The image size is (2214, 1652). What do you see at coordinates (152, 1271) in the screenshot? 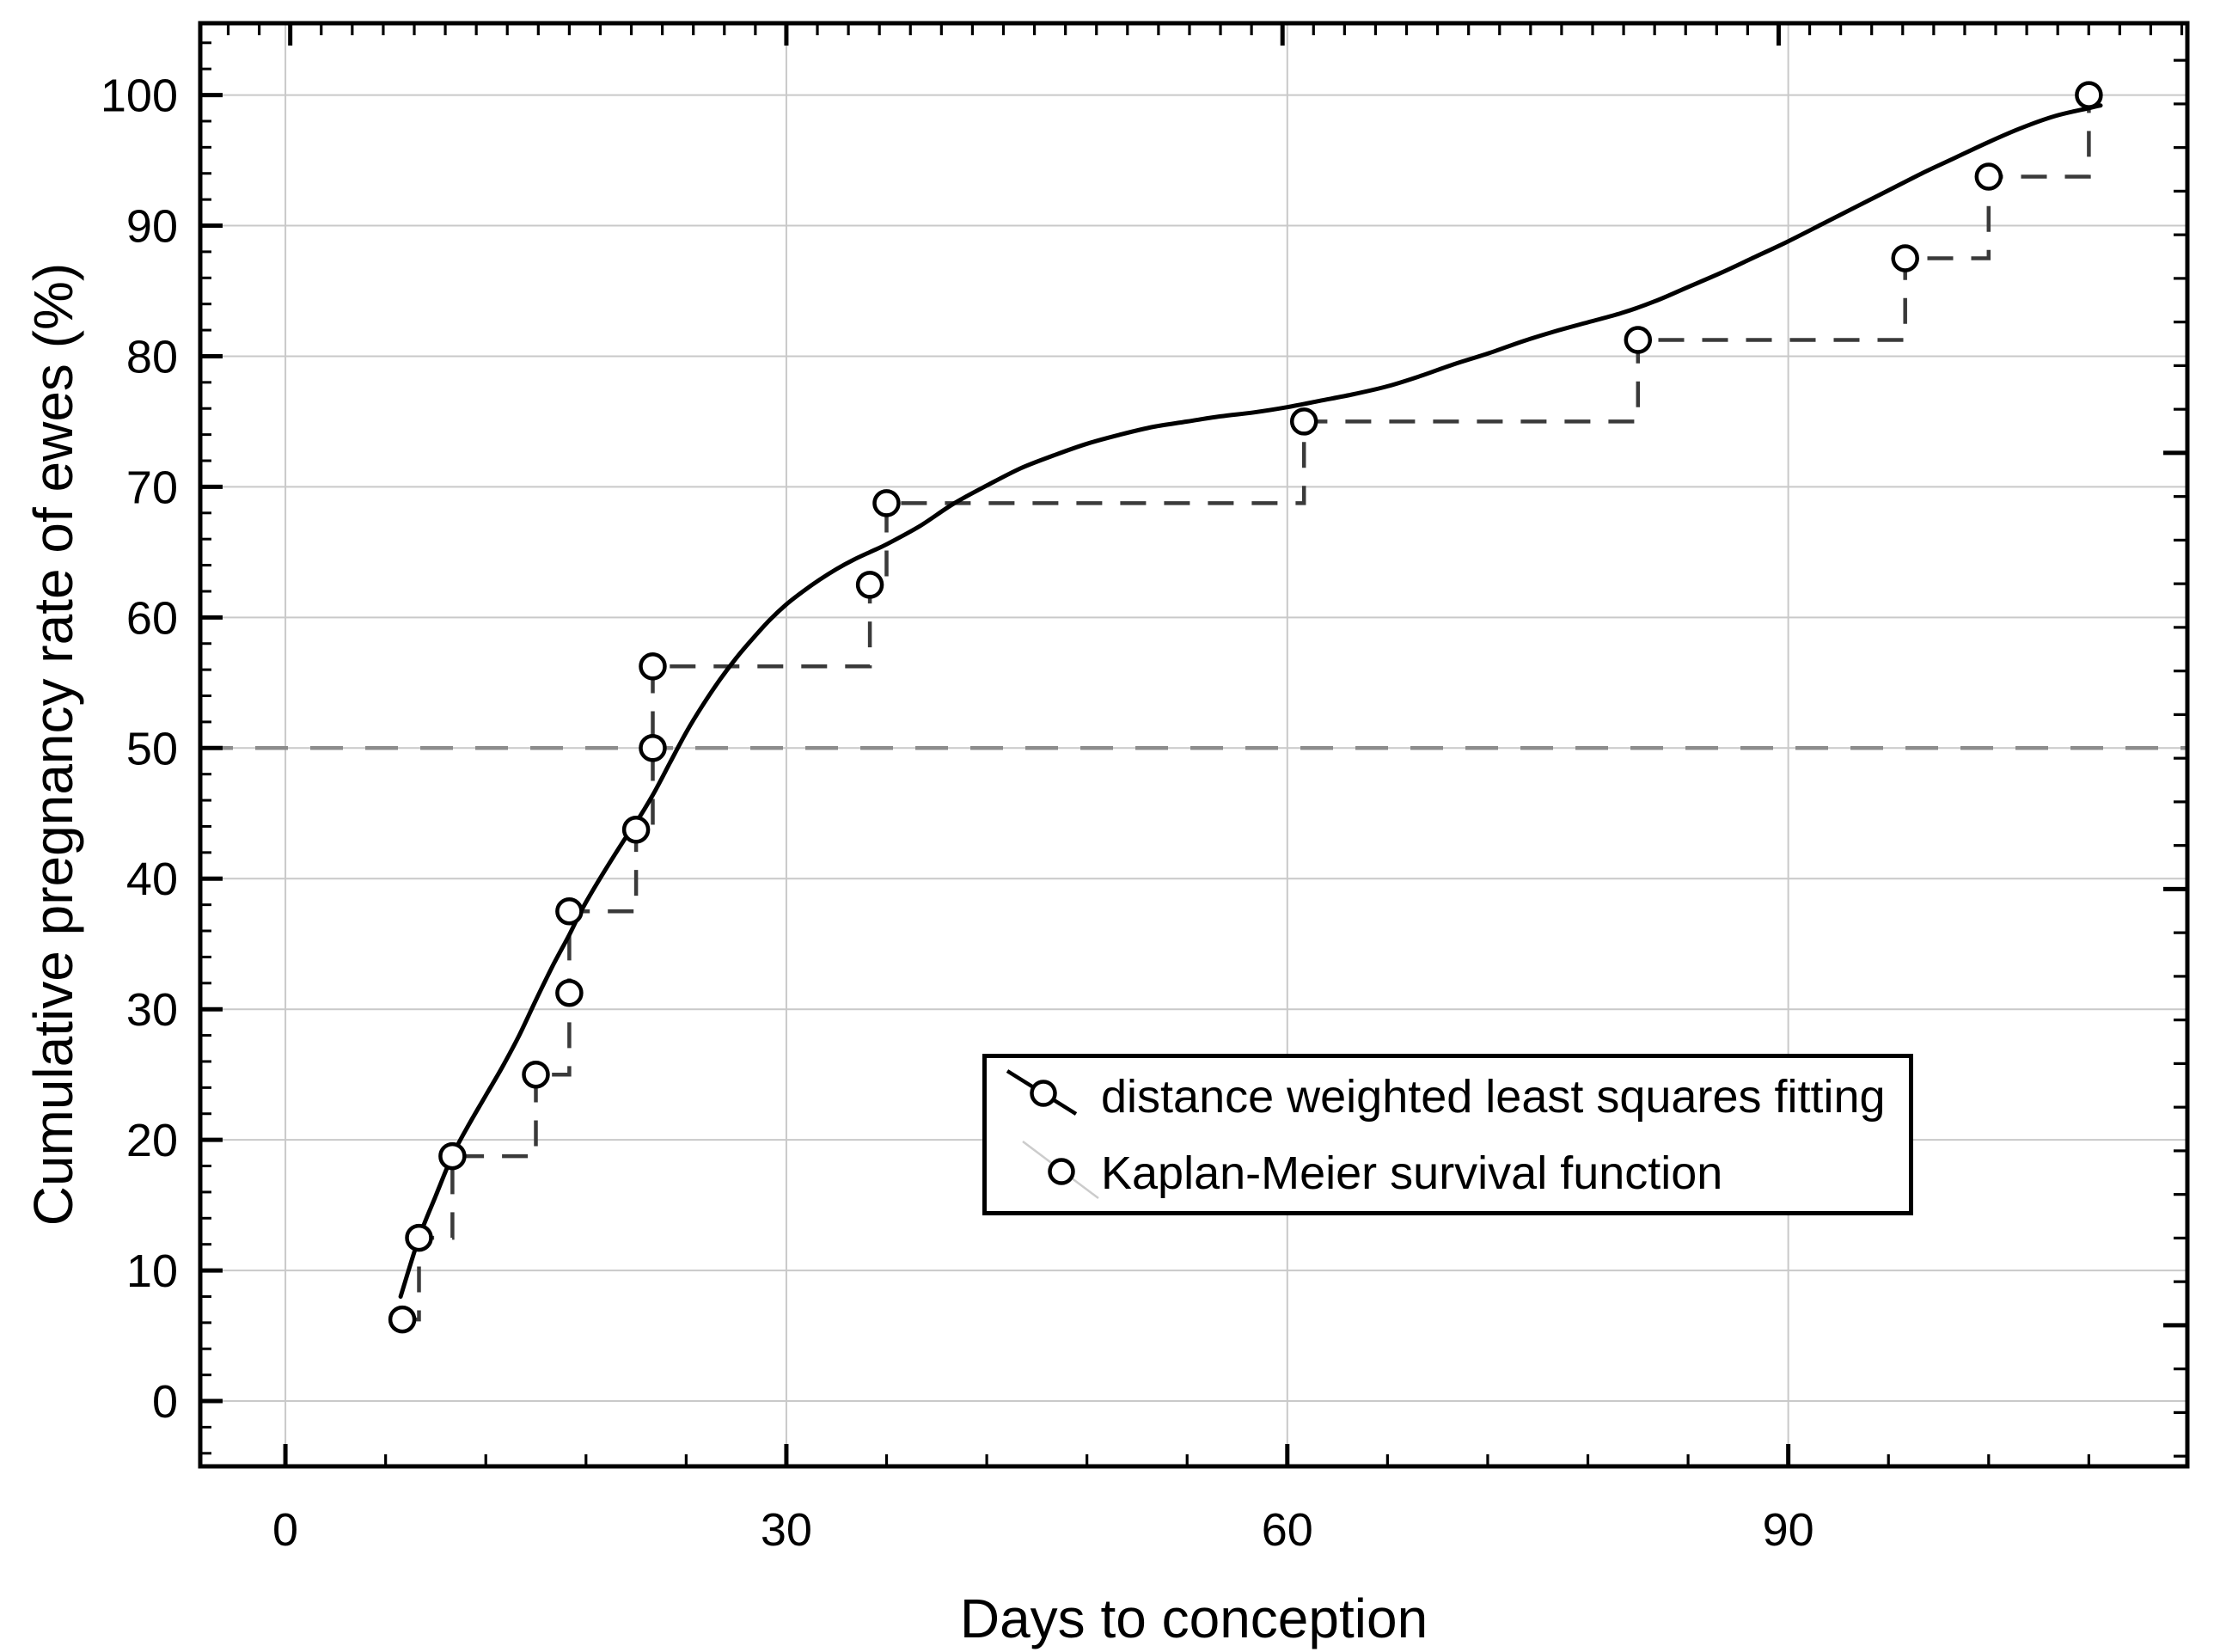
I see `y-tick-label: 10` at bounding box center [152, 1271].